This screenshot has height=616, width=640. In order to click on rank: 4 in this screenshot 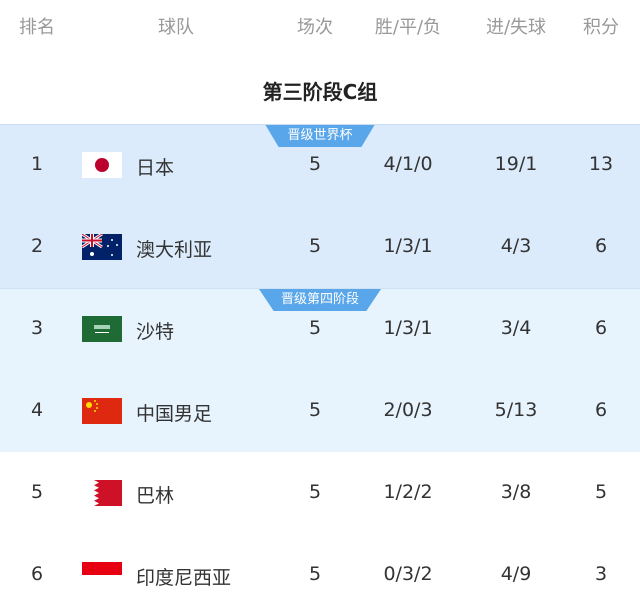, I will do `click(37, 410)`.